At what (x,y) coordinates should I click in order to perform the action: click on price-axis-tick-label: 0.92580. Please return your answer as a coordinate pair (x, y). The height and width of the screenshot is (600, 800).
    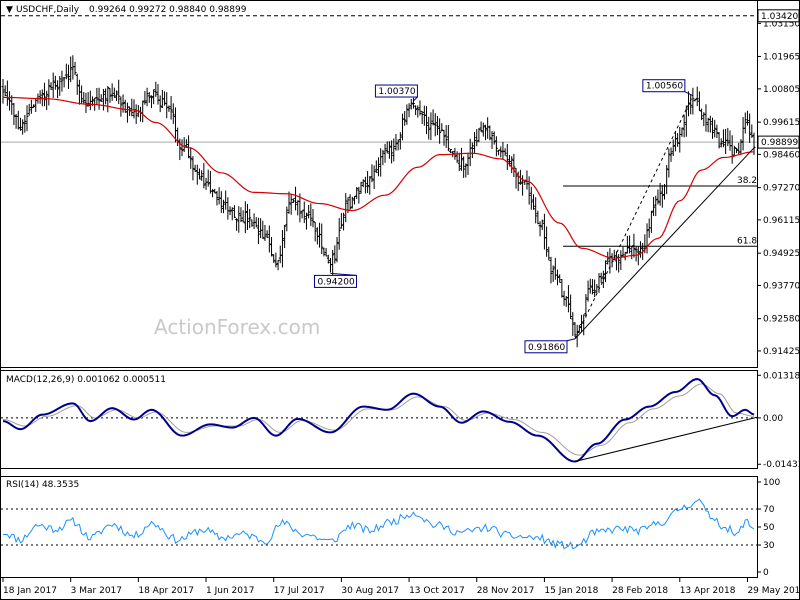
    Looking at the image, I should click on (781, 320).